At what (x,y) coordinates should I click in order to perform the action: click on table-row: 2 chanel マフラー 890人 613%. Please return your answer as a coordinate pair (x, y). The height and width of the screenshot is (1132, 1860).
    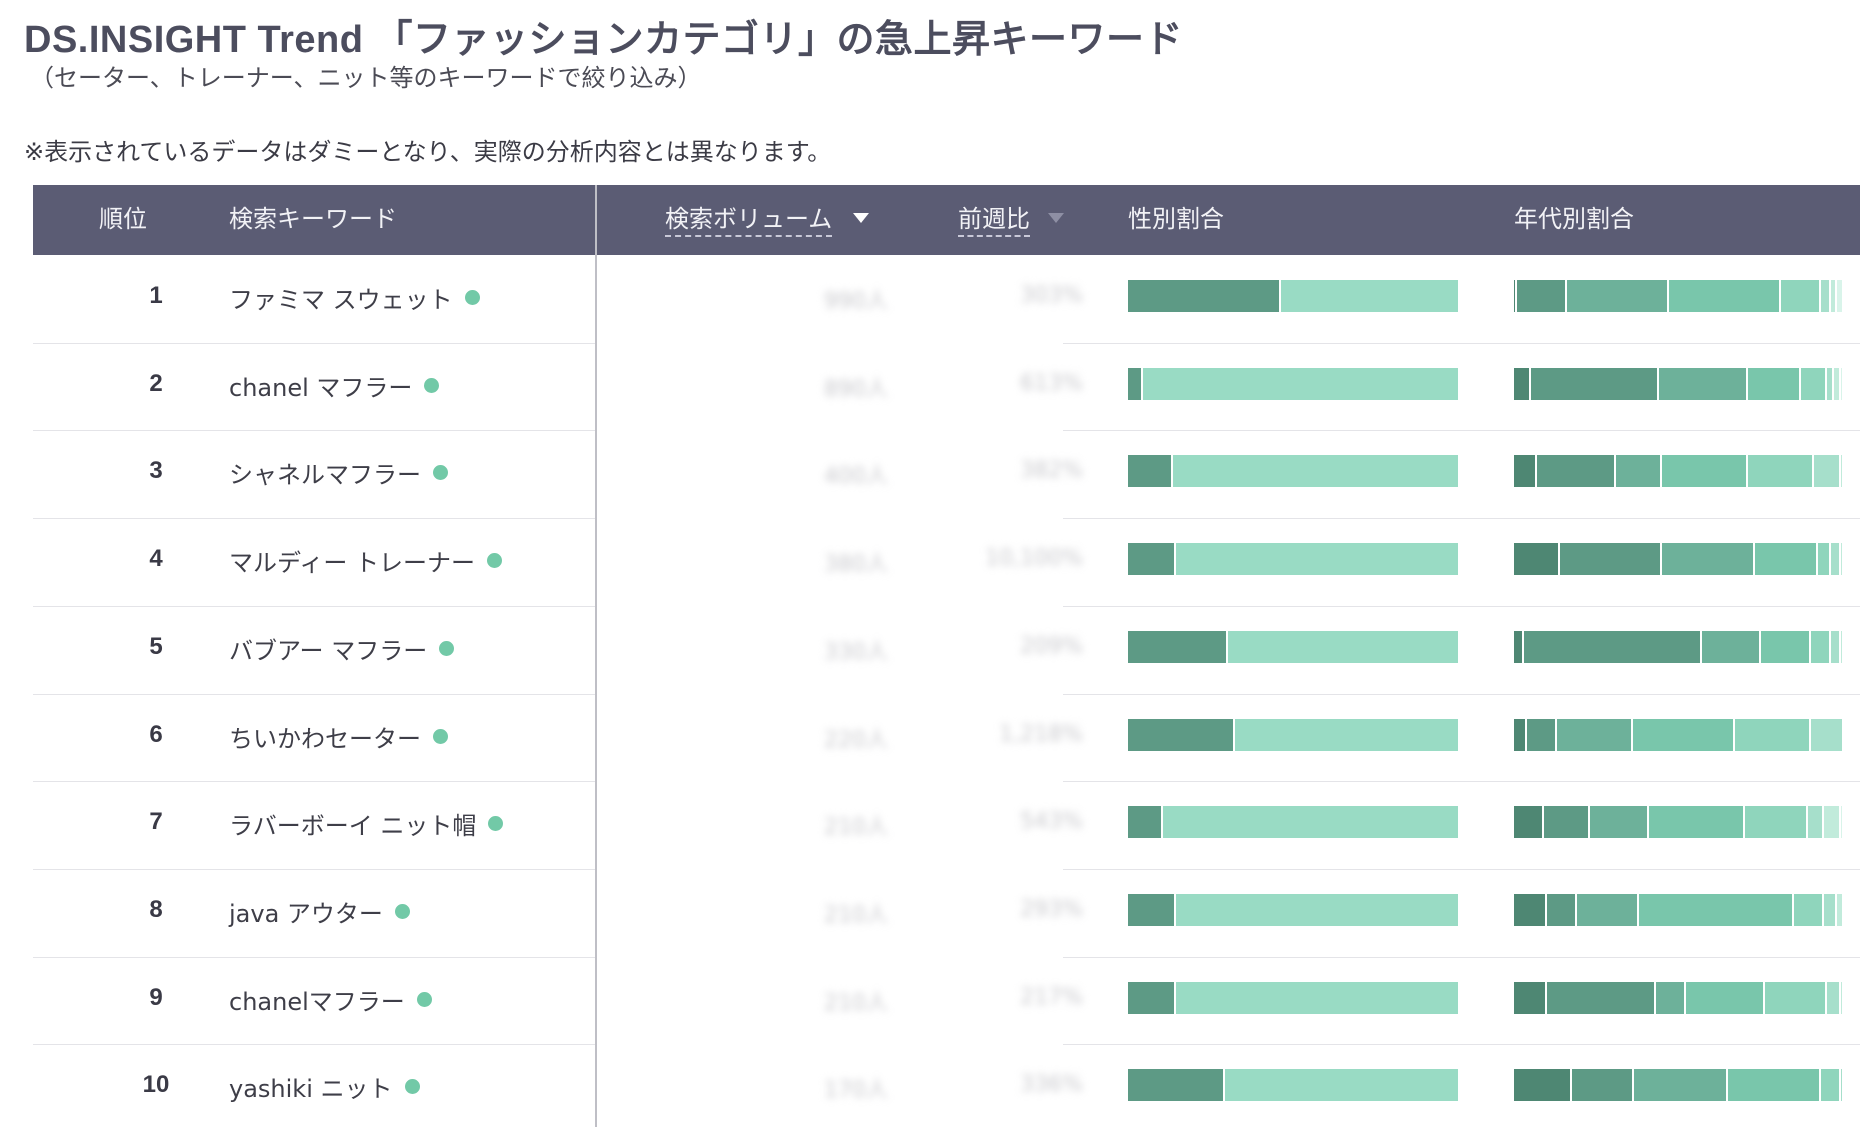
    Looking at the image, I should click on (946, 387).